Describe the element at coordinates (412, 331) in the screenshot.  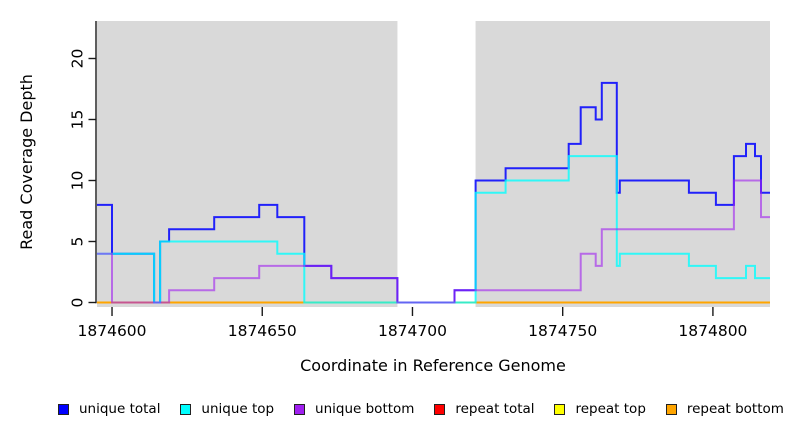
I see `x-tick-label: 1874700` at that location.